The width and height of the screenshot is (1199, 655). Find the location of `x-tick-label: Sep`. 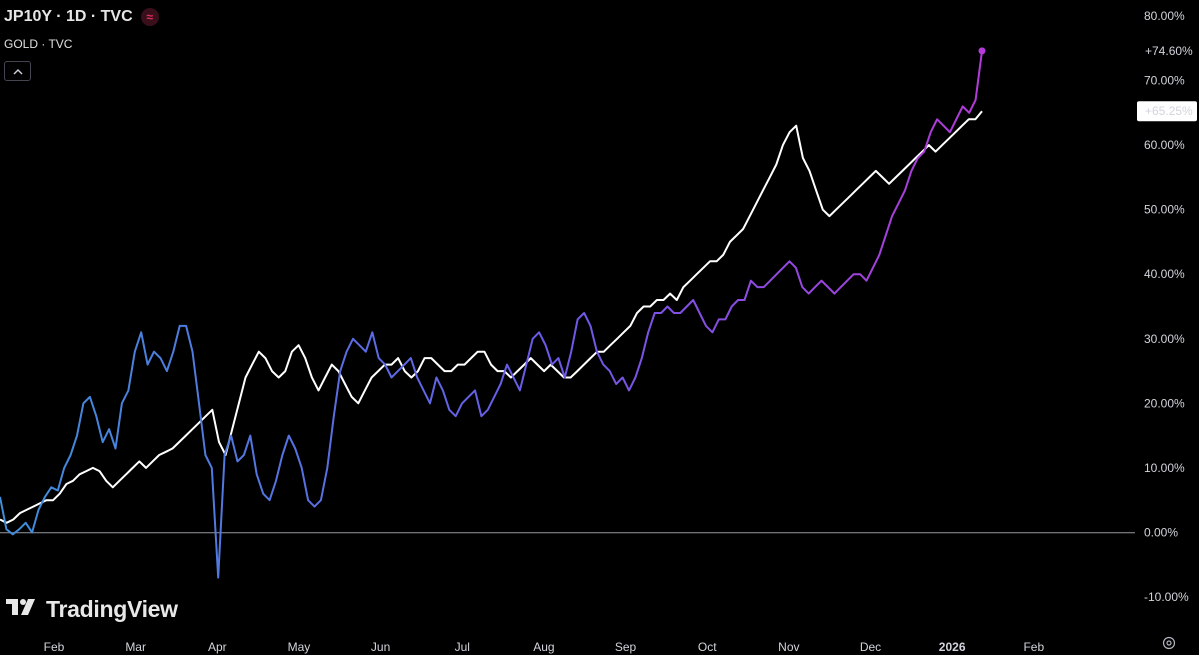

x-tick-label: Sep is located at coordinates (626, 647).